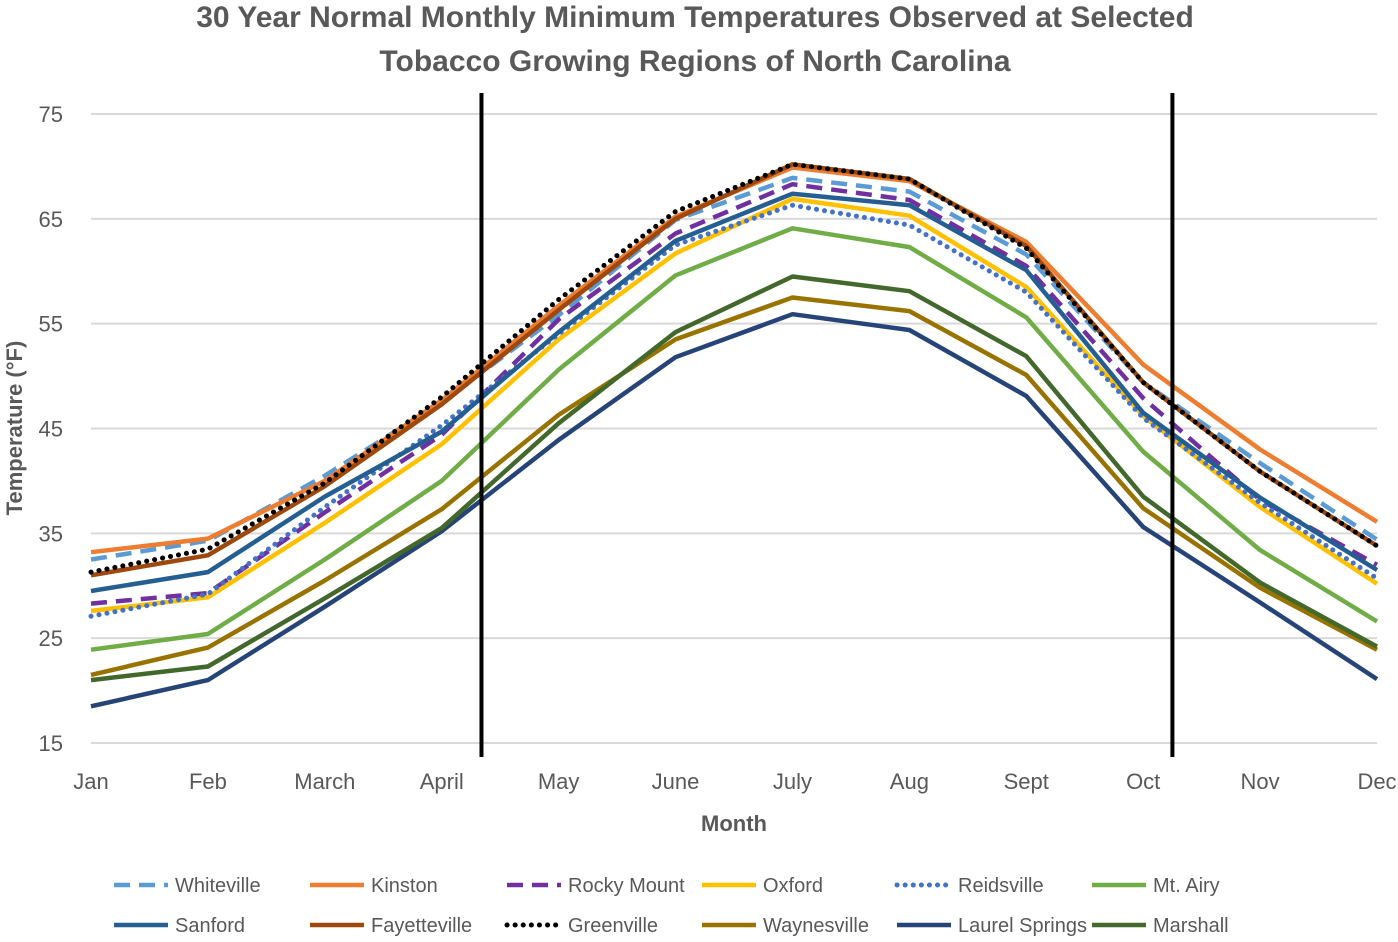 The width and height of the screenshot is (1398, 942). What do you see at coordinates (613, 926) in the screenshot?
I see `legend-label: Greenville` at bounding box center [613, 926].